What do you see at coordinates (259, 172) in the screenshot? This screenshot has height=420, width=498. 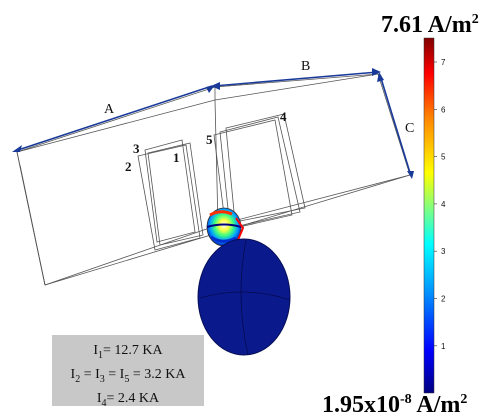 I see `conductor-right-plates` at bounding box center [259, 172].